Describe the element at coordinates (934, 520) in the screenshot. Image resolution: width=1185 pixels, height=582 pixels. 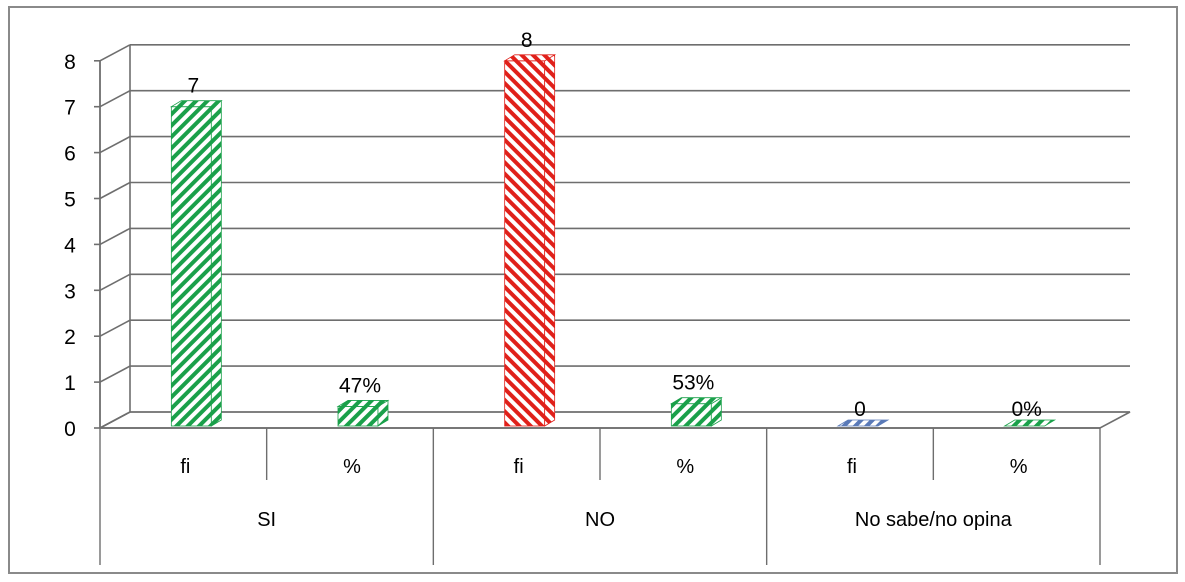
I see `group-label-2: No sabe/no opina` at that location.